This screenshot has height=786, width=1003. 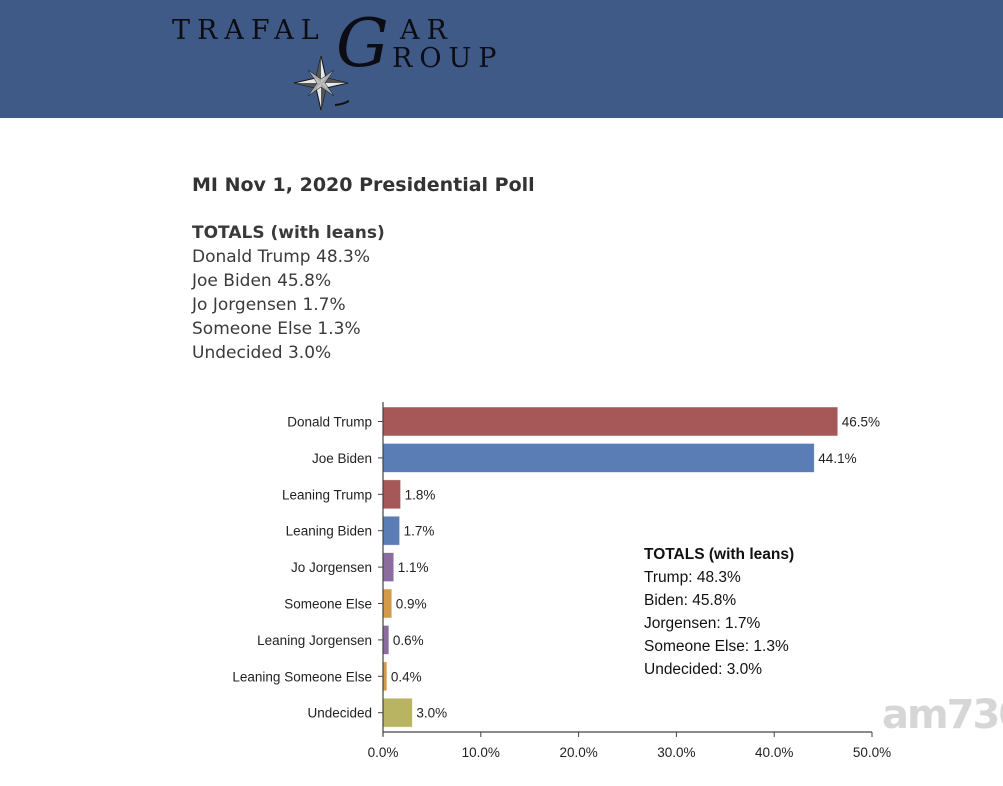 I want to click on totals-line: Someone Else 1.3%, so click(x=276, y=329).